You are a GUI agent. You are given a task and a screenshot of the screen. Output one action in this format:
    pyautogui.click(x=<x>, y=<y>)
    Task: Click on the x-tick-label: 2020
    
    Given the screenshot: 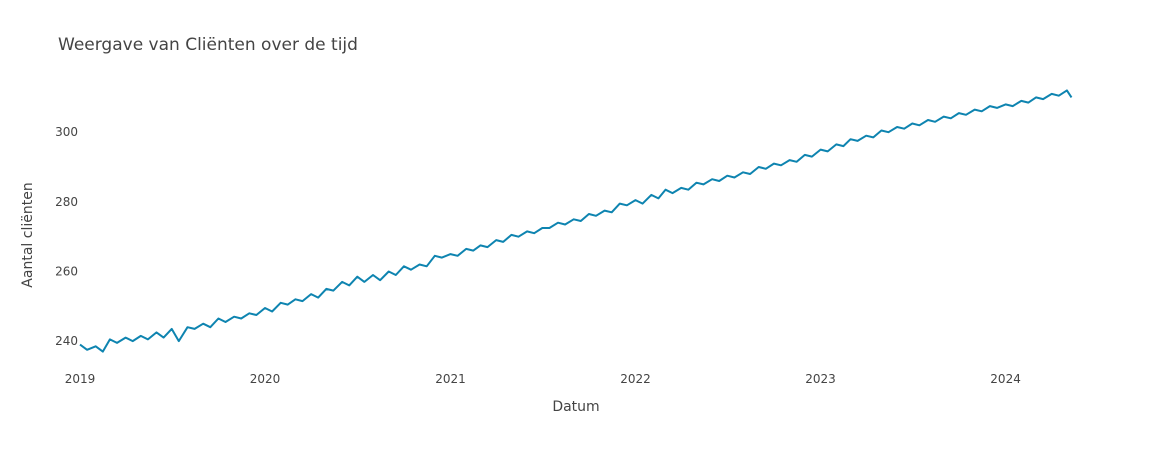 What is the action you would take?
    pyautogui.click(x=265, y=379)
    